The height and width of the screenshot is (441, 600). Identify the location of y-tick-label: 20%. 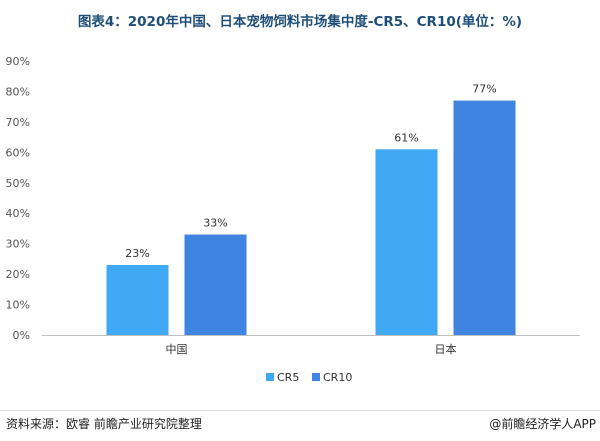
(18, 274).